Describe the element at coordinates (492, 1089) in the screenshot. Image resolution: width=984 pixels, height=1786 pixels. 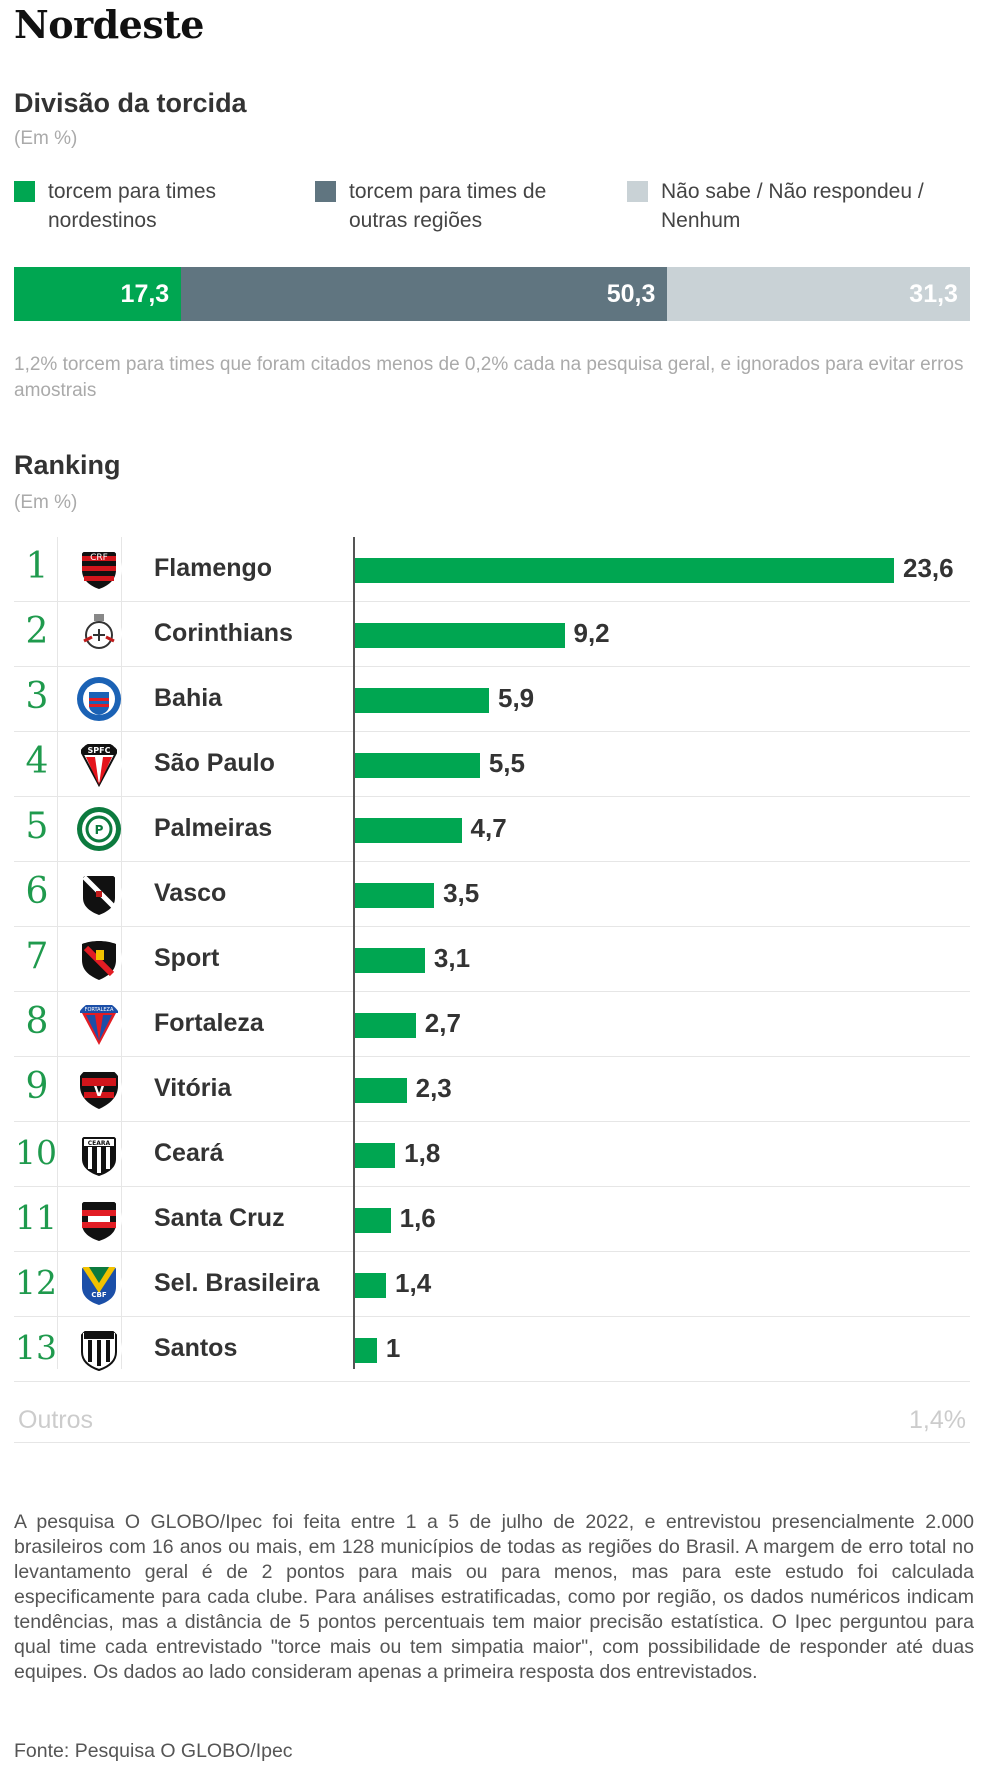
I see `ranking-row: 9 V Vitória 2,3` at that location.